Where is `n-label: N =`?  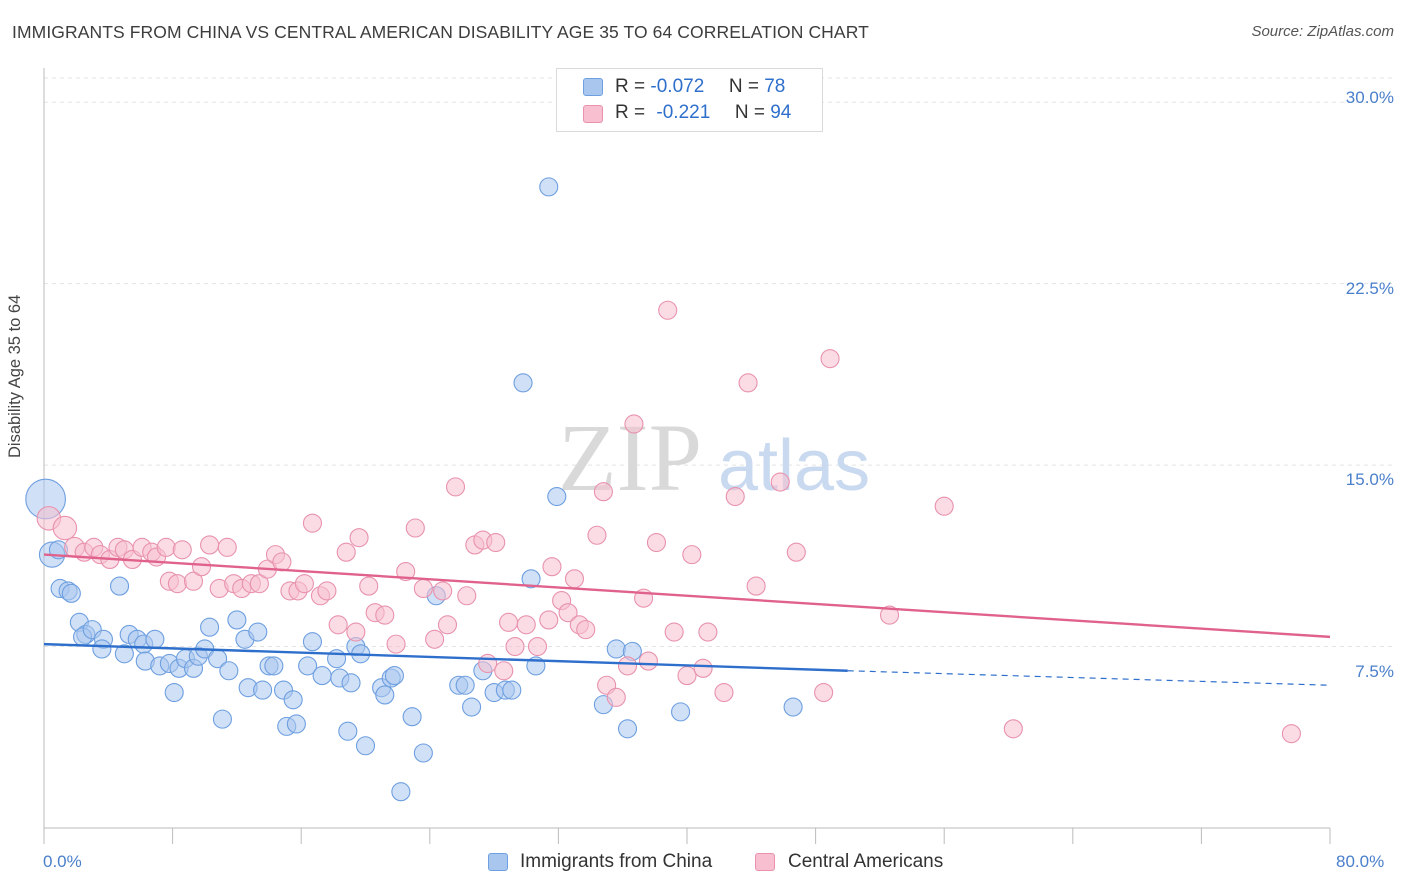 n-label: N = is located at coordinates (749, 112).